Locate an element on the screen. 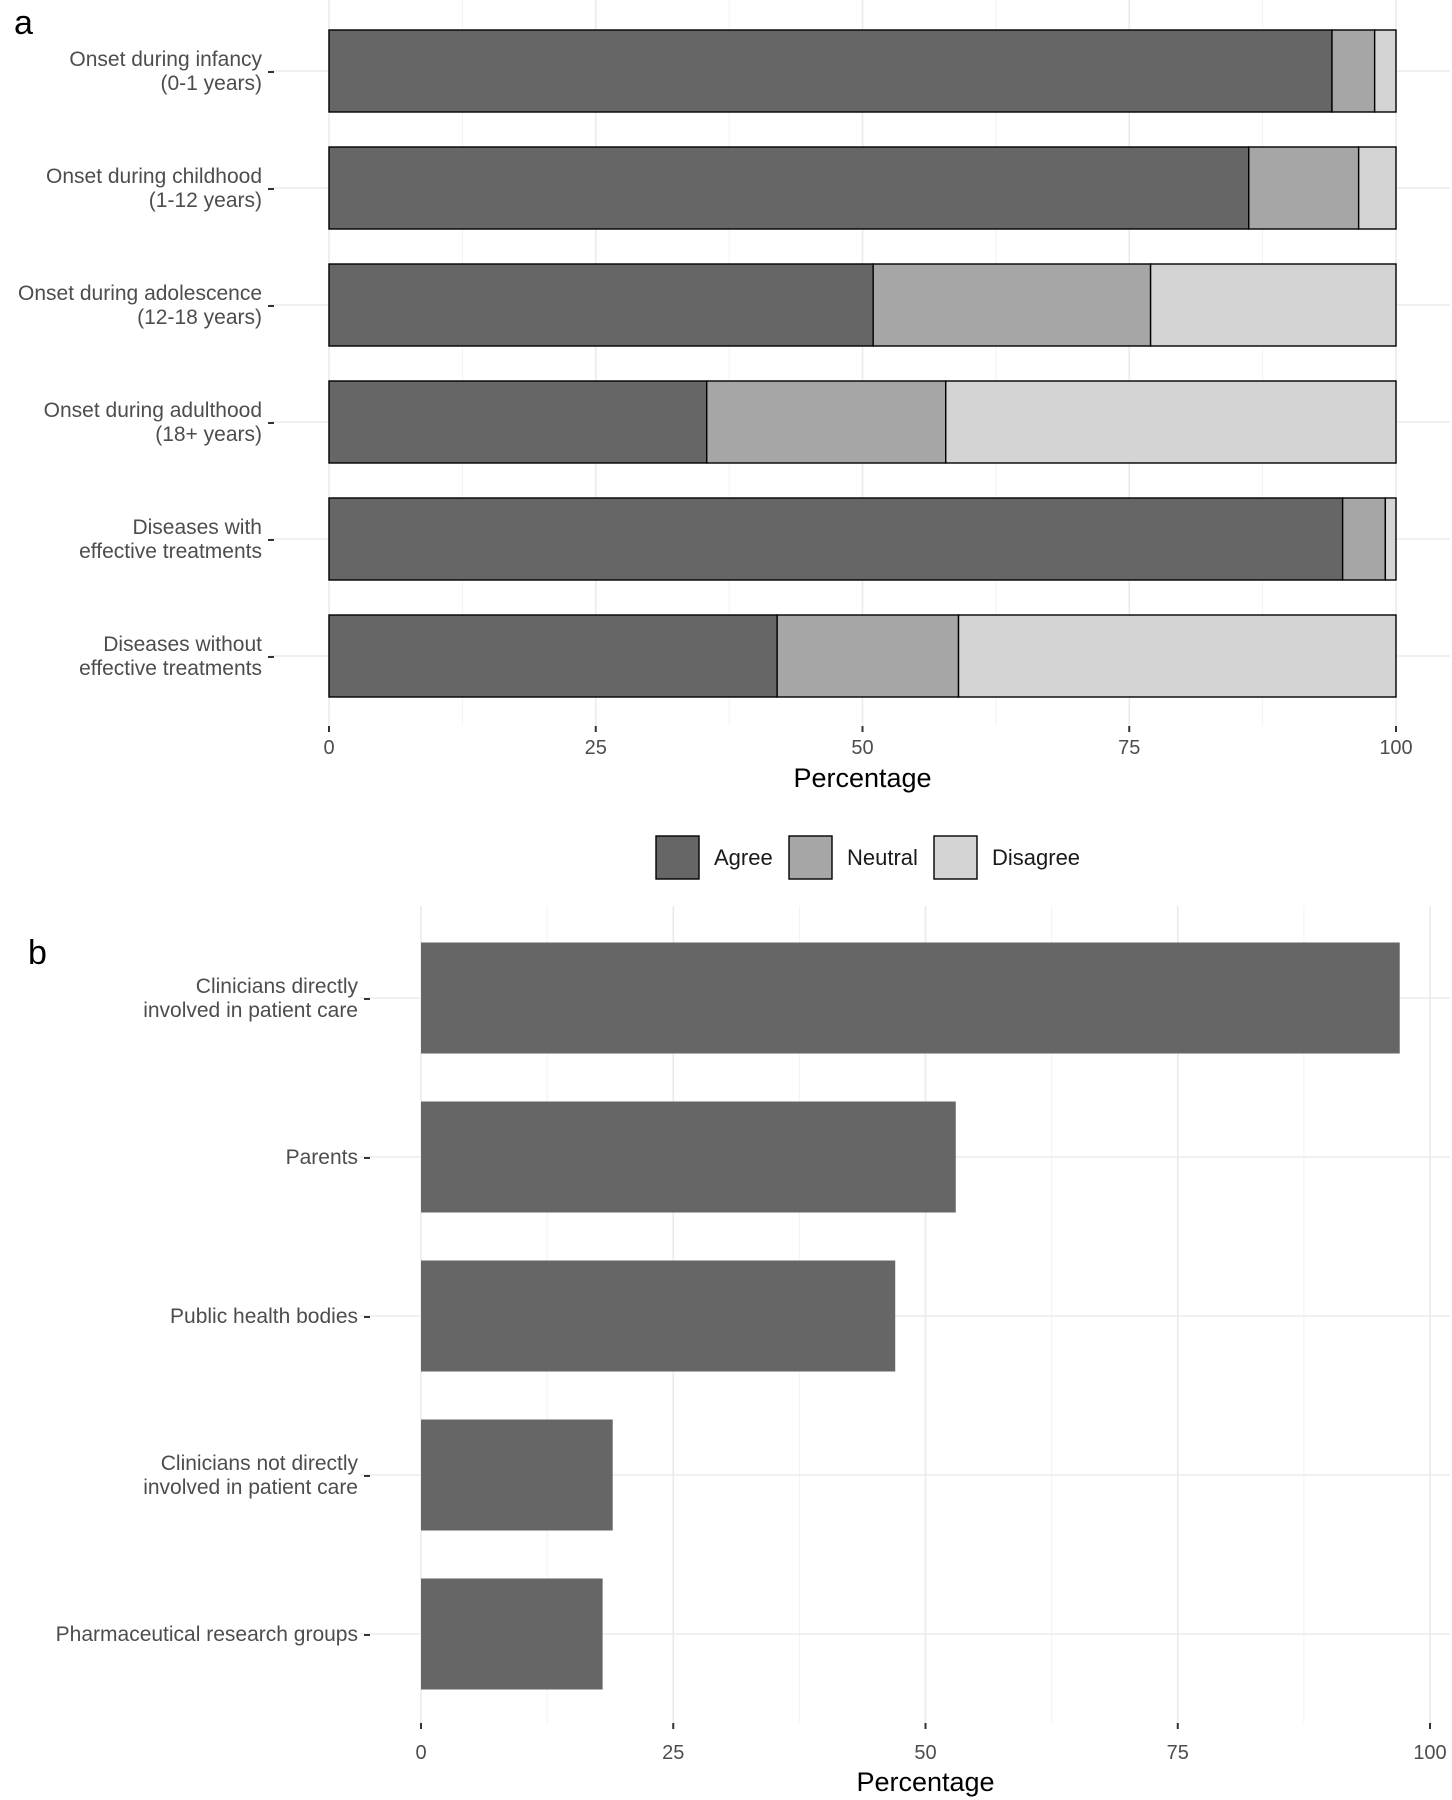  bar-disagree-onset-during-adulthood-18-years is located at coordinates (1171, 422).